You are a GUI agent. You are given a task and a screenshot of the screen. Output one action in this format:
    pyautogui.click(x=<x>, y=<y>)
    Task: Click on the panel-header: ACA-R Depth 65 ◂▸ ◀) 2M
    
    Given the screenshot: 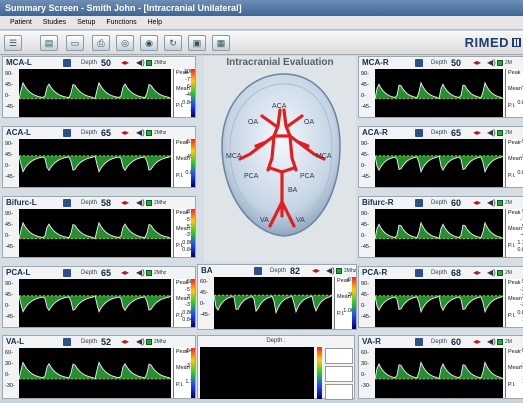 What is the action you would take?
    pyautogui.click(x=441, y=133)
    